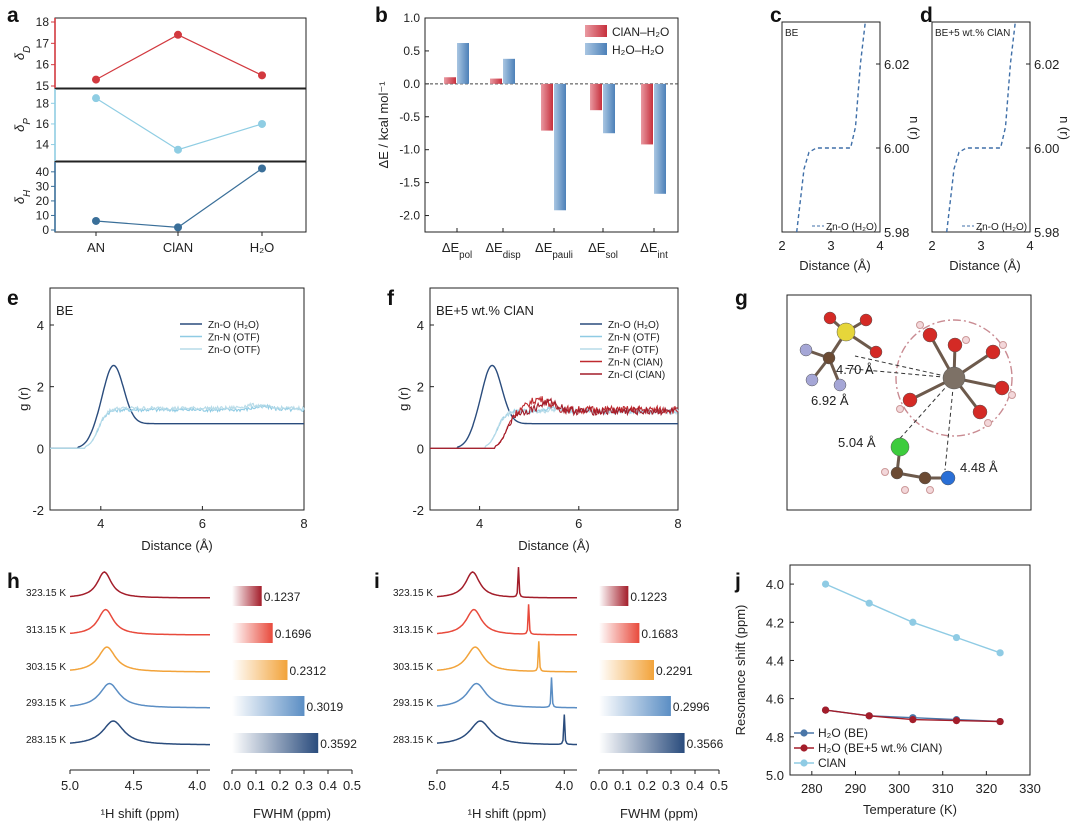 The height and width of the screenshot is (827, 1080). Describe the element at coordinates (43, 65) in the screenshot. I see `y-tick-label: 16` at that location.